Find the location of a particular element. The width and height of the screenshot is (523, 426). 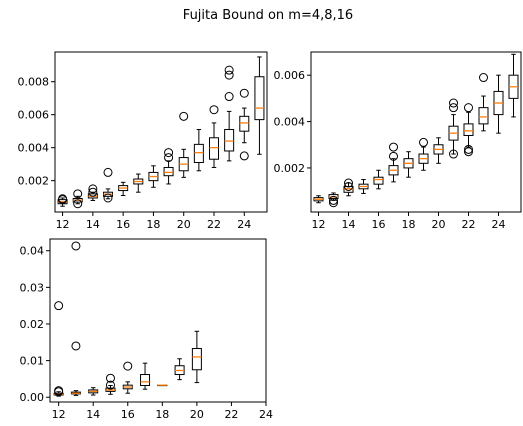

y-tick-label: 0.01 is located at coordinates (32, 361).